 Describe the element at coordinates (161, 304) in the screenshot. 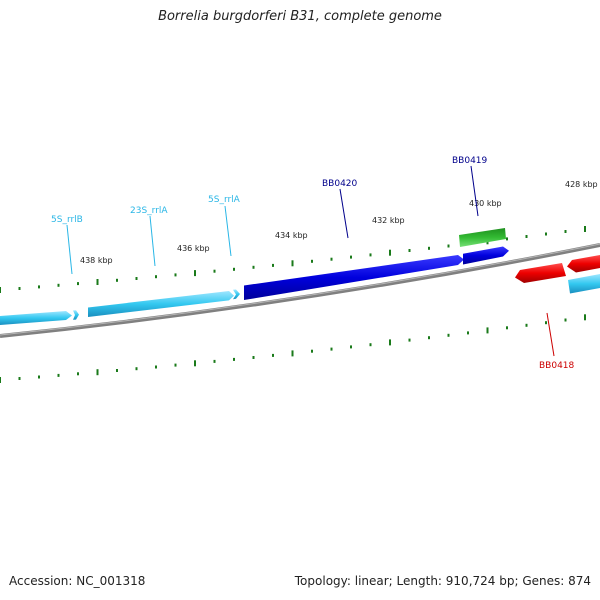

I see `gene-arrow-23s-rrla` at that location.